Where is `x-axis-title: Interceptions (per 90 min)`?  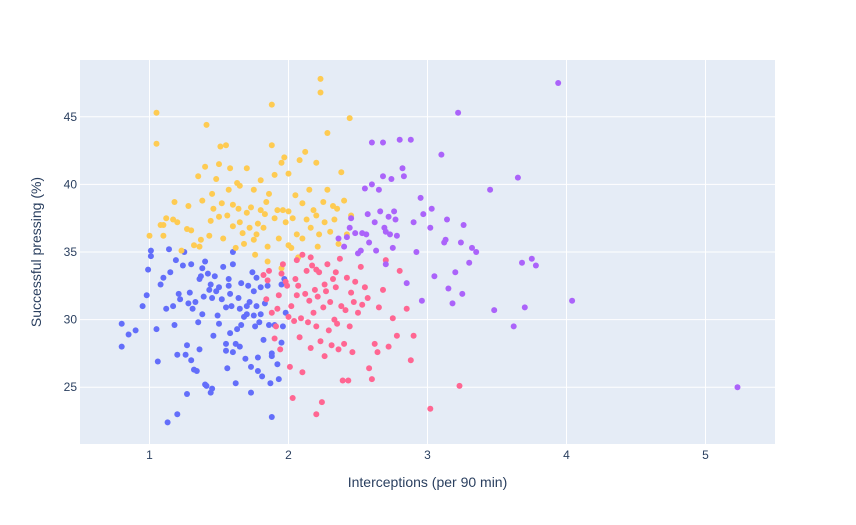 x-axis-title: Interceptions (per 90 min) is located at coordinates (428, 482).